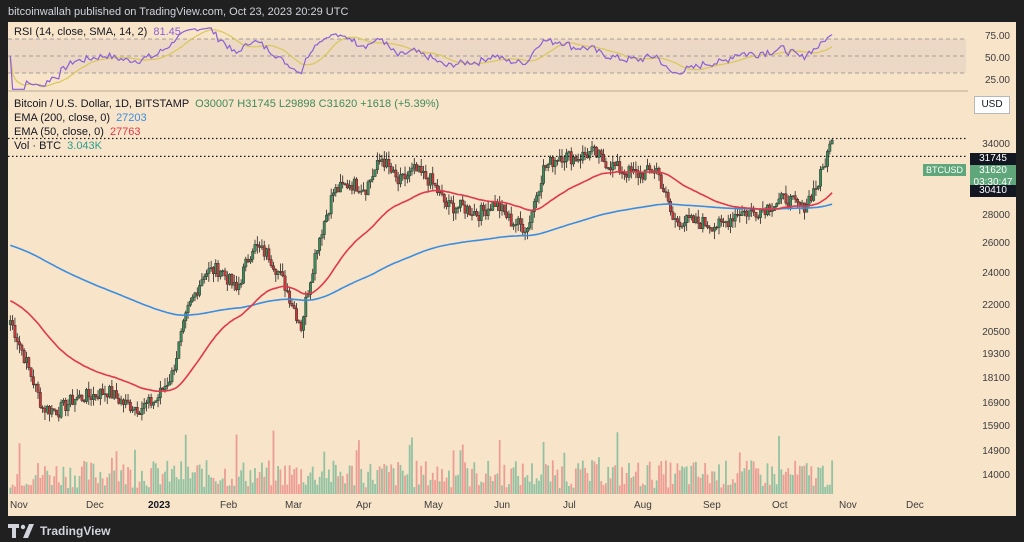 The height and width of the screenshot is (542, 1024). What do you see at coordinates (992, 105) in the screenshot?
I see `currency-selector: USD` at bounding box center [992, 105].